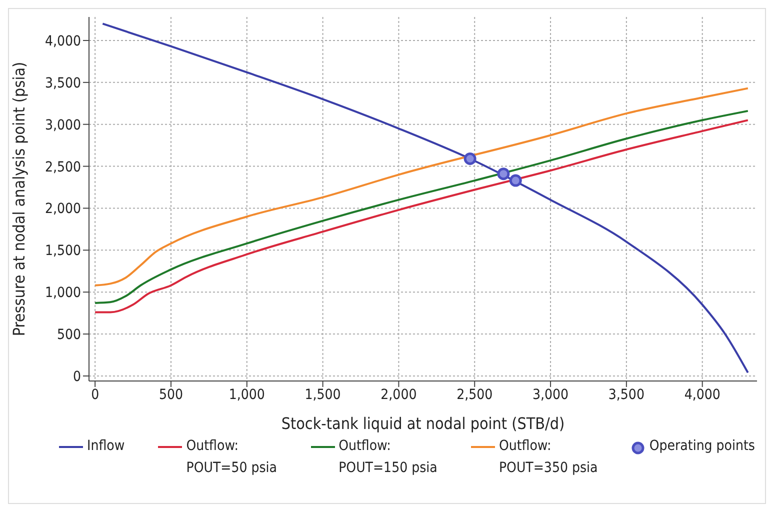 The width and height of the screenshot is (772, 510). Describe the element at coordinates (626, 394) in the screenshot. I see `x-tick-label: 3,500` at that location.